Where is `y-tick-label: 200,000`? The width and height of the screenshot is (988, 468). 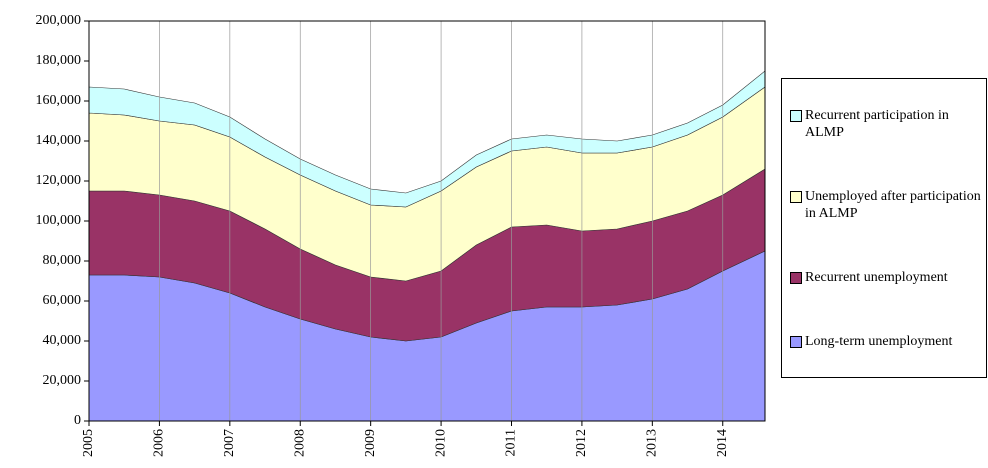
y-tick-label: 200,000 is located at coordinates (59, 20).